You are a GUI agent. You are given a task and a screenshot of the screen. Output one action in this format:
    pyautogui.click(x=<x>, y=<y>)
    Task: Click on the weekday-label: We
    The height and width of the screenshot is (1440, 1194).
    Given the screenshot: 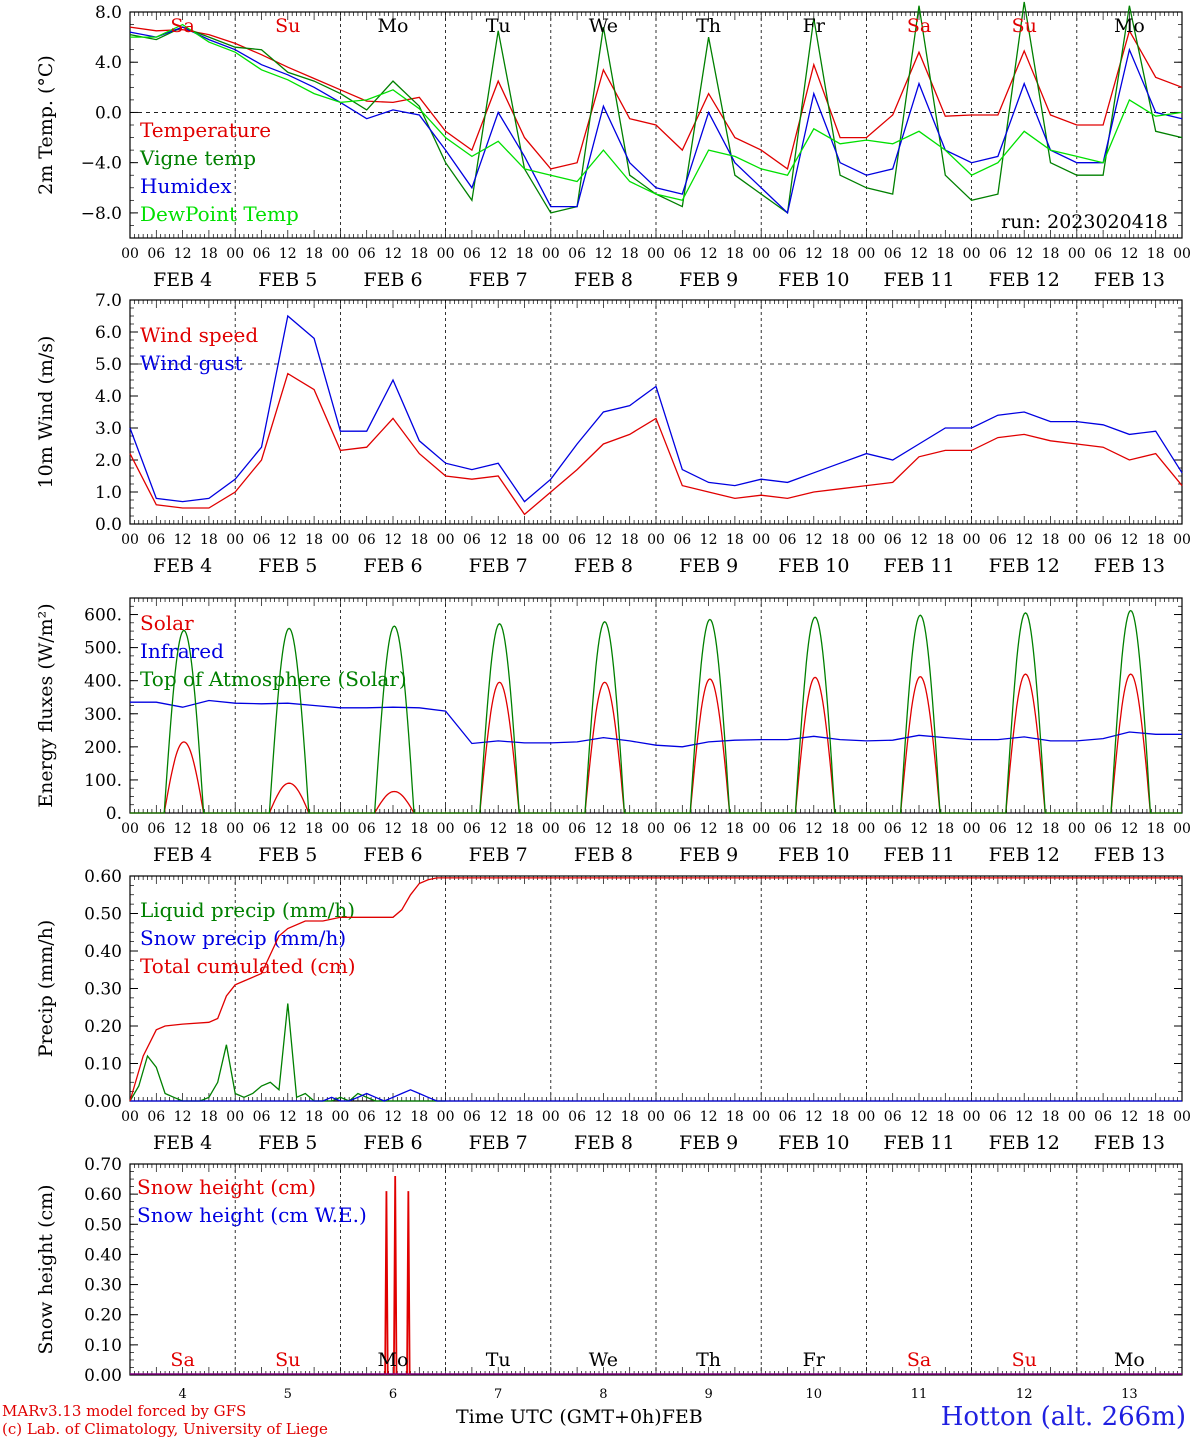 What is the action you would take?
    pyautogui.click(x=603, y=26)
    